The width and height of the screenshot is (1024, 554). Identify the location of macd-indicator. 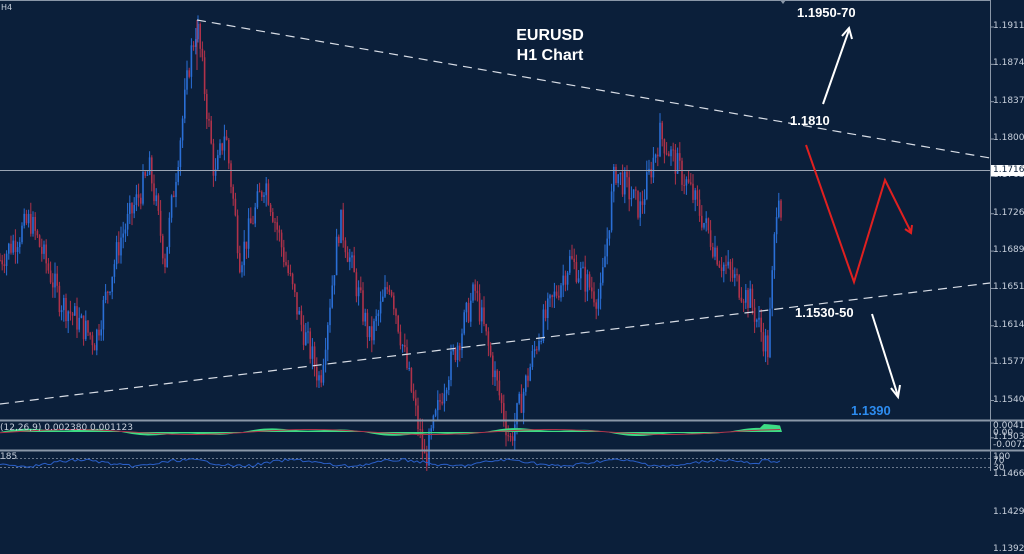
(391, 430).